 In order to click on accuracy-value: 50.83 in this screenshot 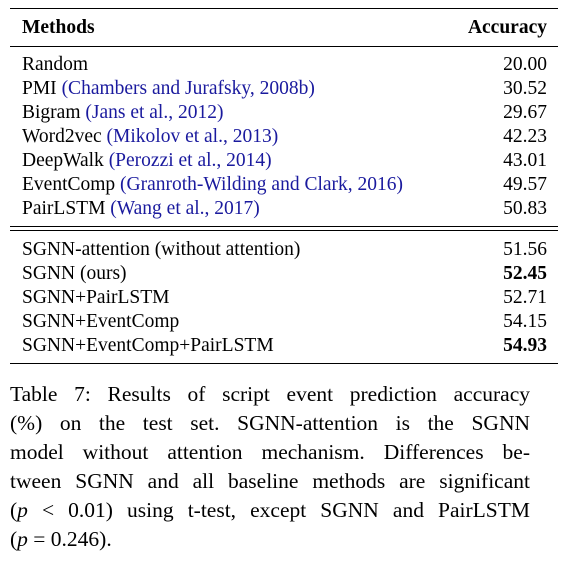, I will do `click(525, 208)`.